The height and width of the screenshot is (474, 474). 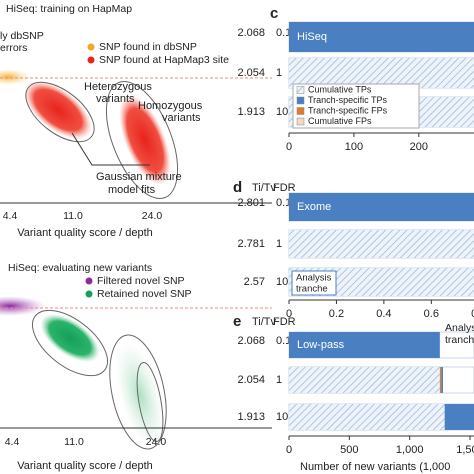 What do you see at coordinates (274, 13) in the screenshot?
I see `panel-label: c` at bounding box center [274, 13].